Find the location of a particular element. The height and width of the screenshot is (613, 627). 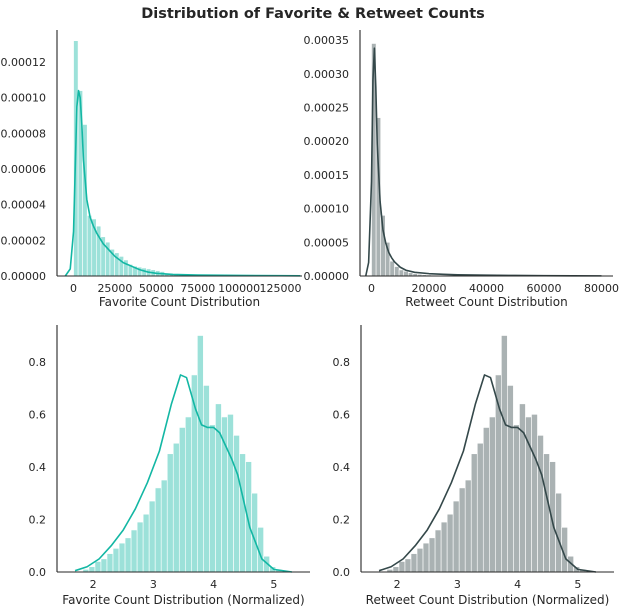

y-tick-label: 0.00030 is located at coordinates (327, 74).